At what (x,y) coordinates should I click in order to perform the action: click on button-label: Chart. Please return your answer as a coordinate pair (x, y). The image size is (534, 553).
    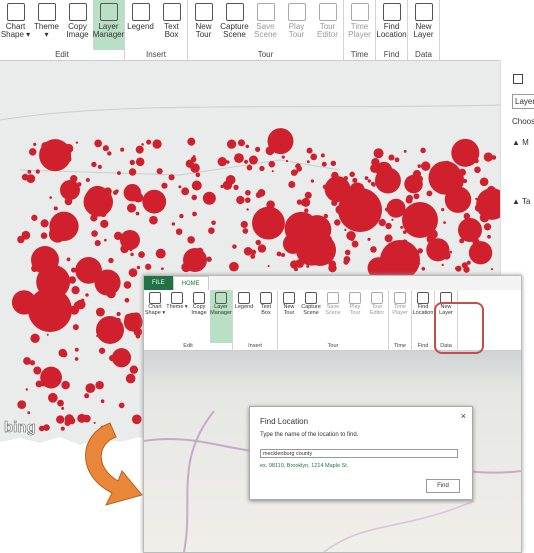
    Looking at the image, I should click on (15, 26).